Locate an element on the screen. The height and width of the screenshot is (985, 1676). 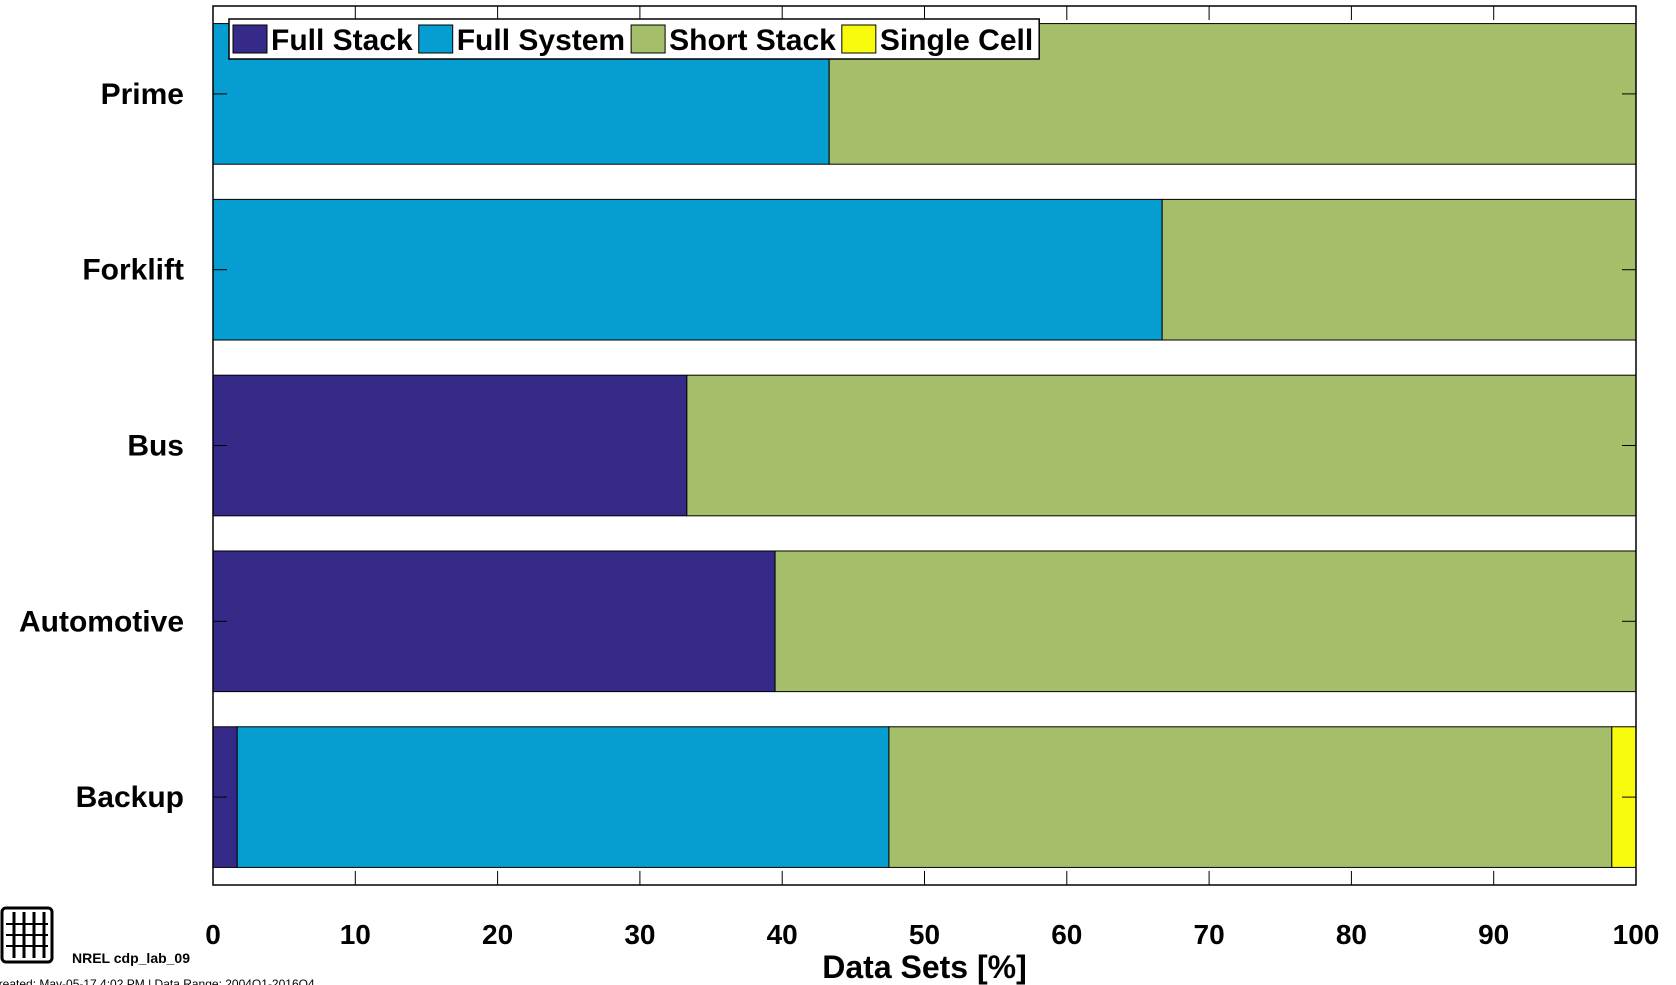
x-tick-label: 20 is located at coordinates (497, 934).